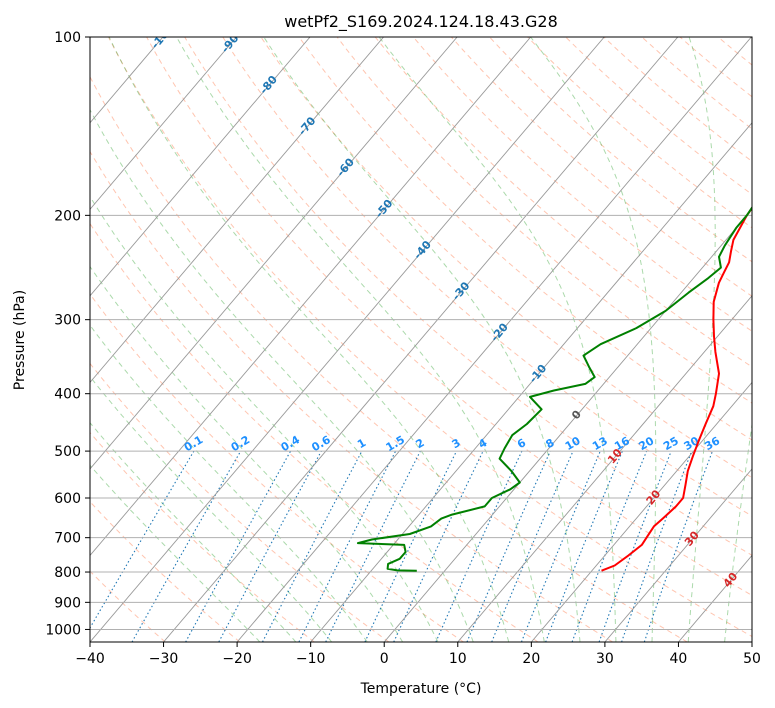  I want to click on y-tick-label: 700, so click(67, 539).